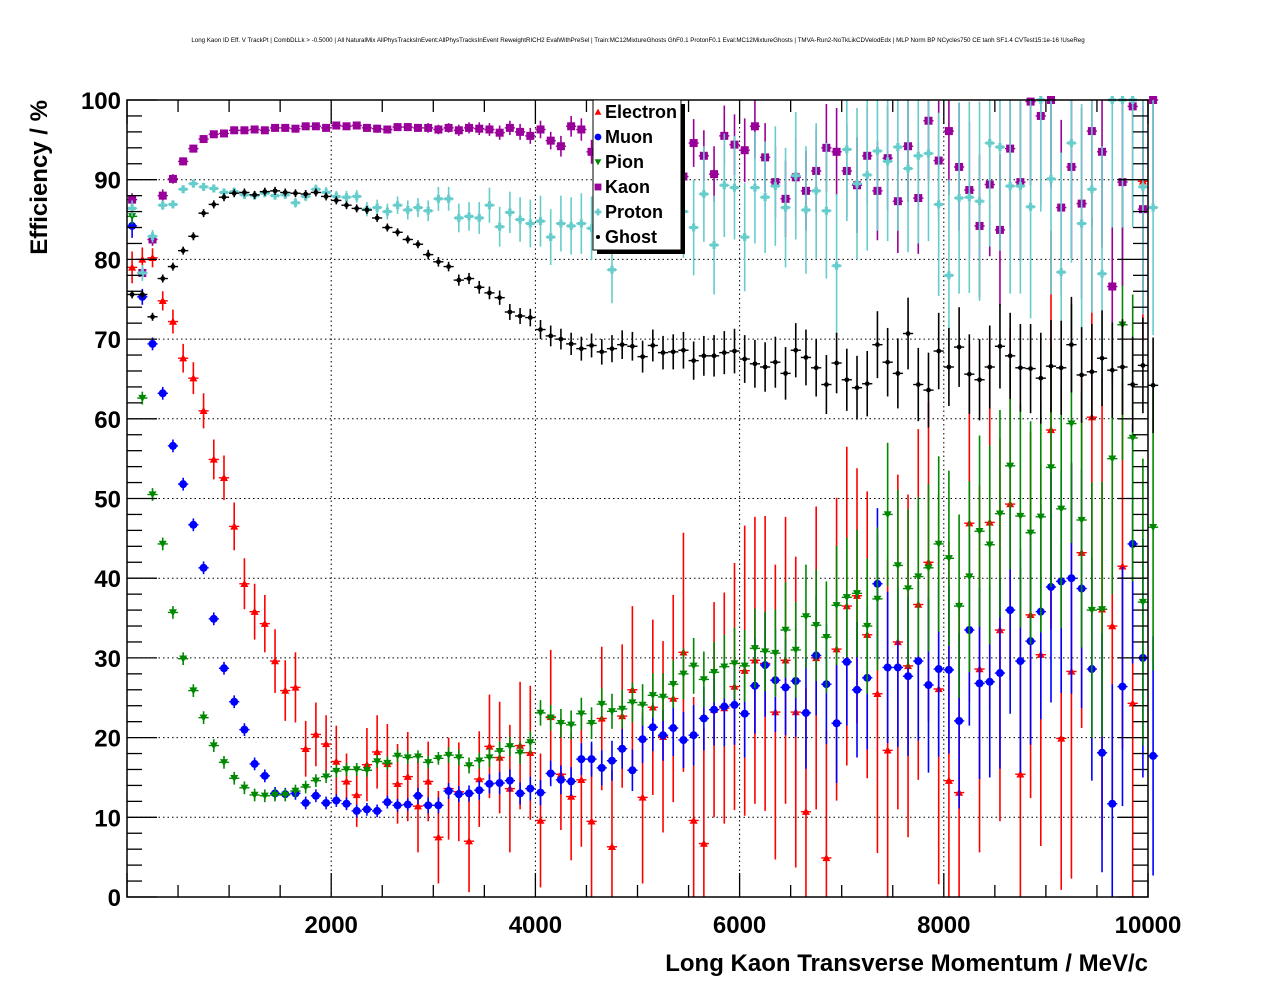 The height and width of the screenshot is (996, 1276). What do you see at coordinates (906, 963) in the screenshot?
I see `x-axis-title: Long Kaon Transverse Momentum / MeV/c` at bounding box center [906, 963].